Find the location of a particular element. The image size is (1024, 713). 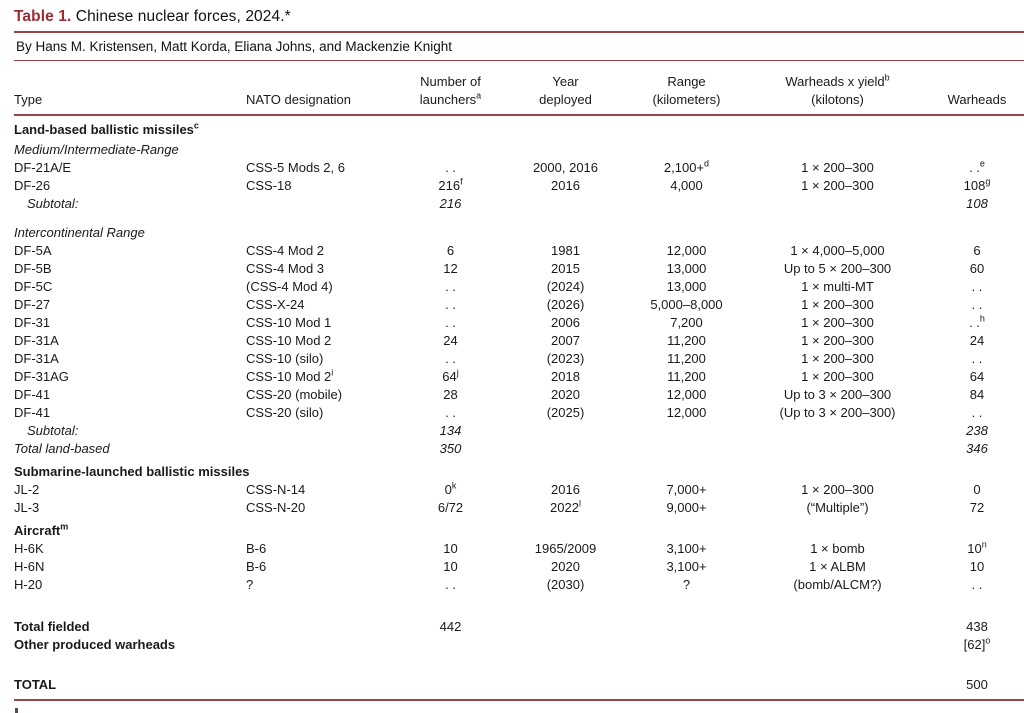

cell-type: DF-31 is located at coordinates (32, 322).